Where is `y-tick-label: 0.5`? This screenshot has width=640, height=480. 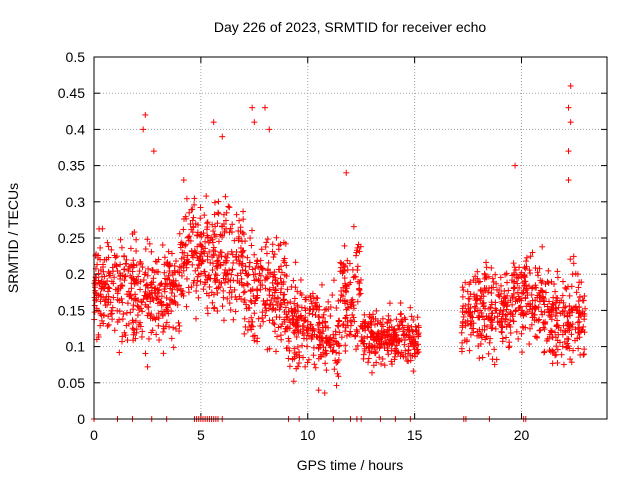
y-tick-label: 0.5 is located at coordinates (76, 57).